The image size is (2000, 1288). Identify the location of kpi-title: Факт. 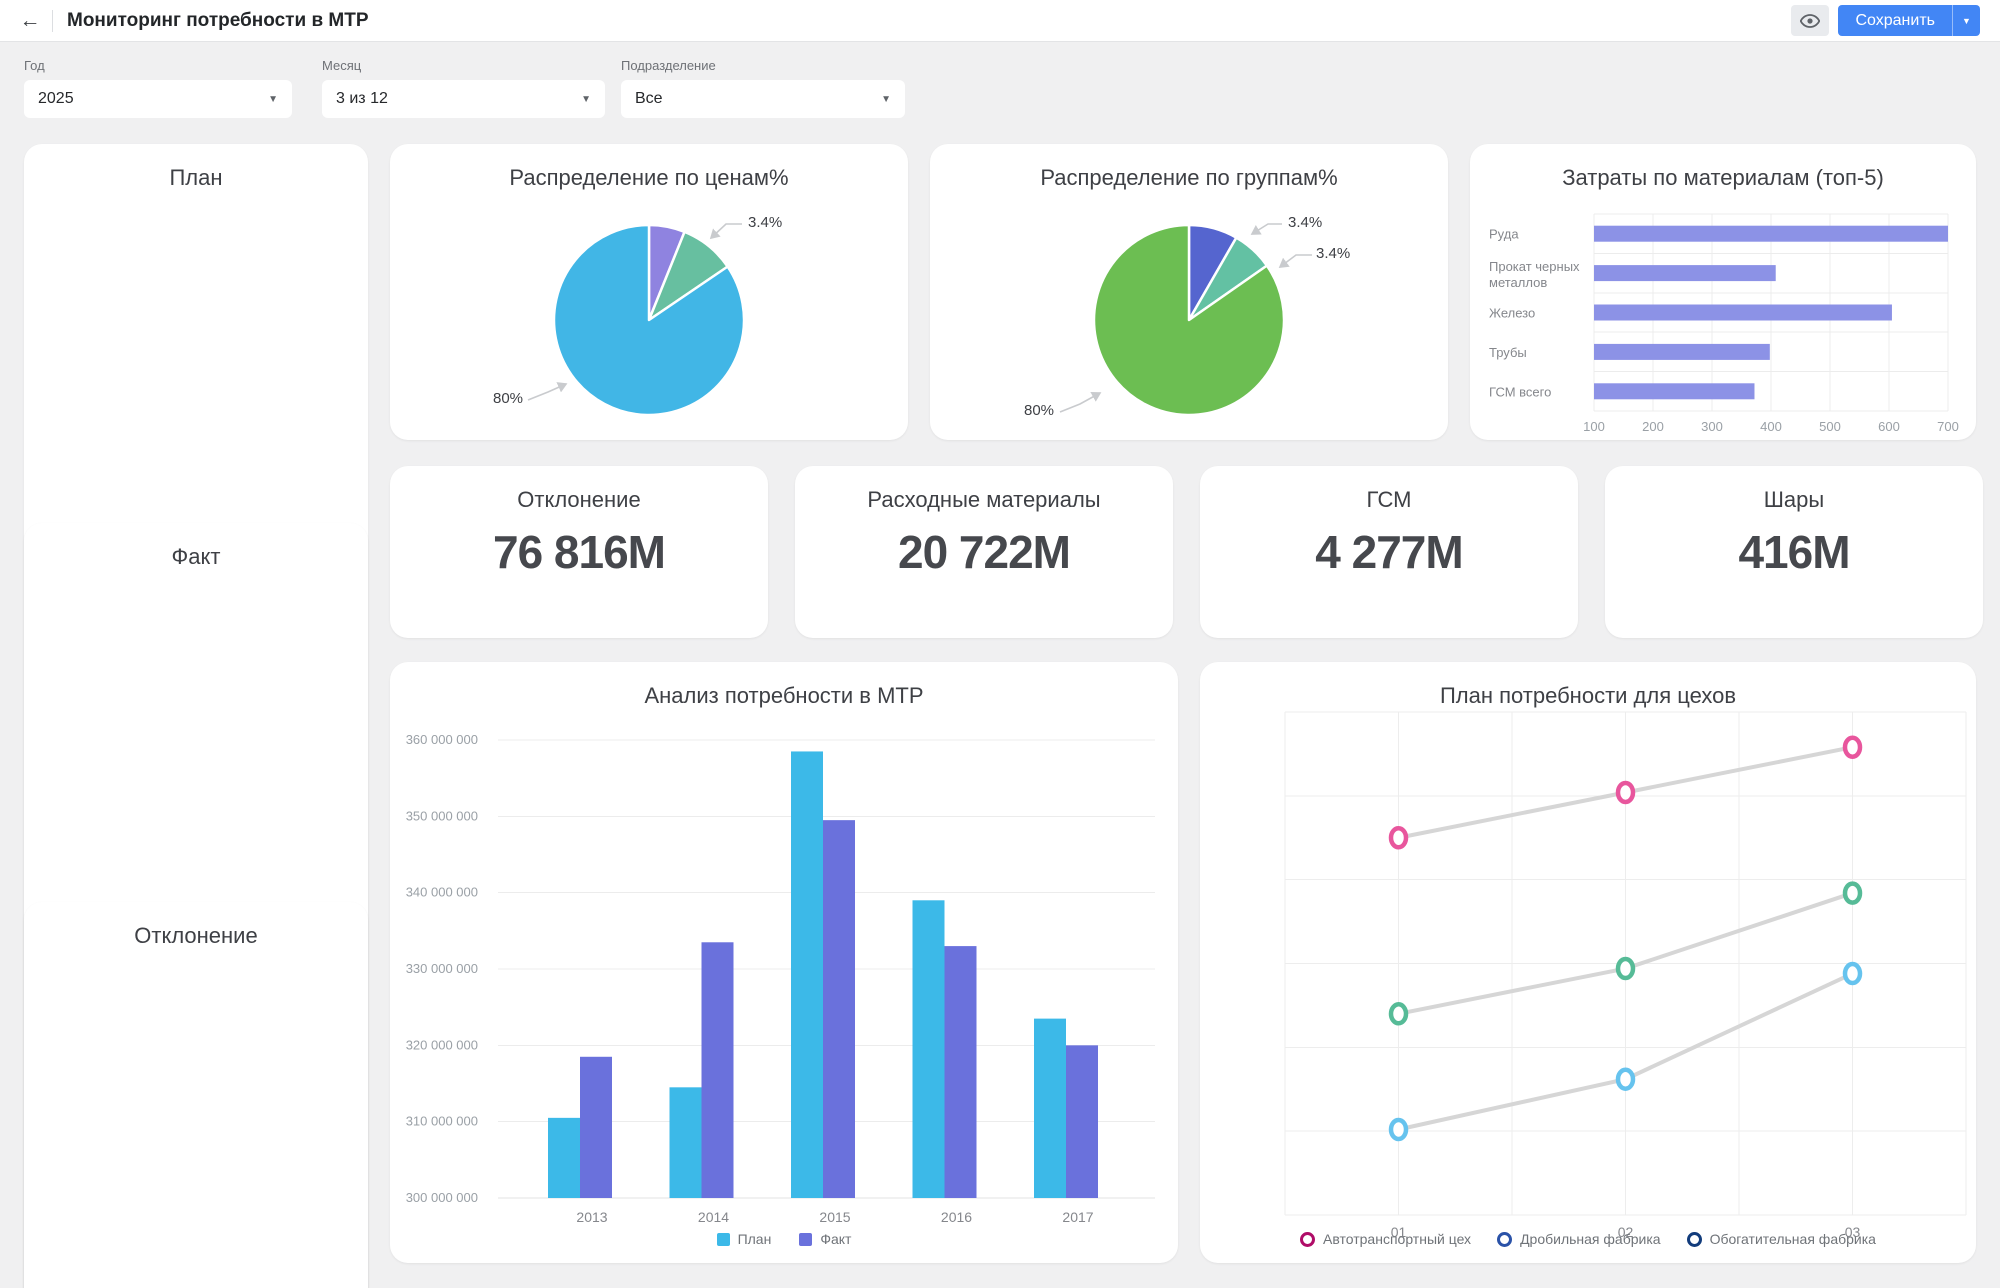
(196, 556).